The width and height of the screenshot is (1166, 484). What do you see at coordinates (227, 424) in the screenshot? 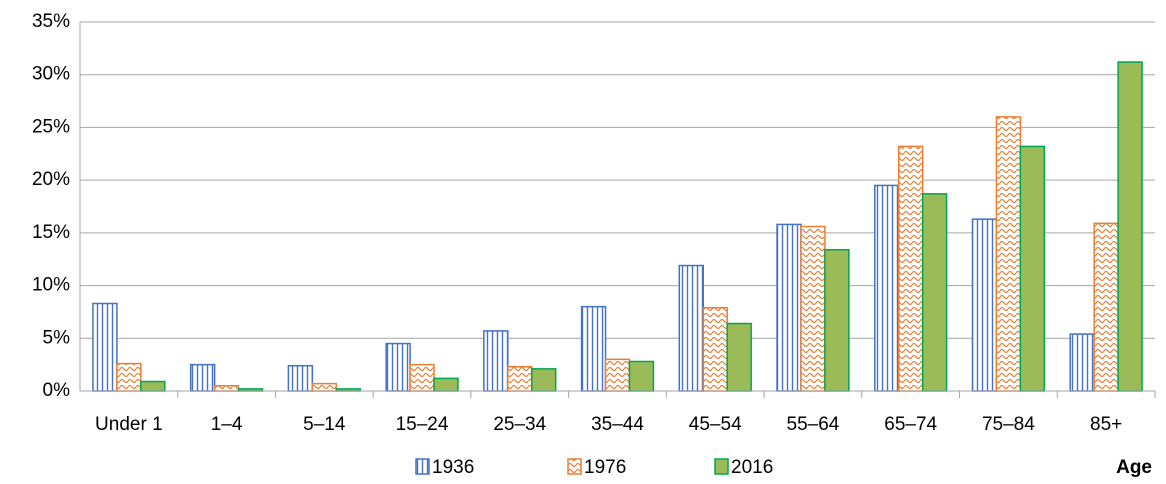
I see `x-tick-label: 1–4` at bounding box center [227, 424].